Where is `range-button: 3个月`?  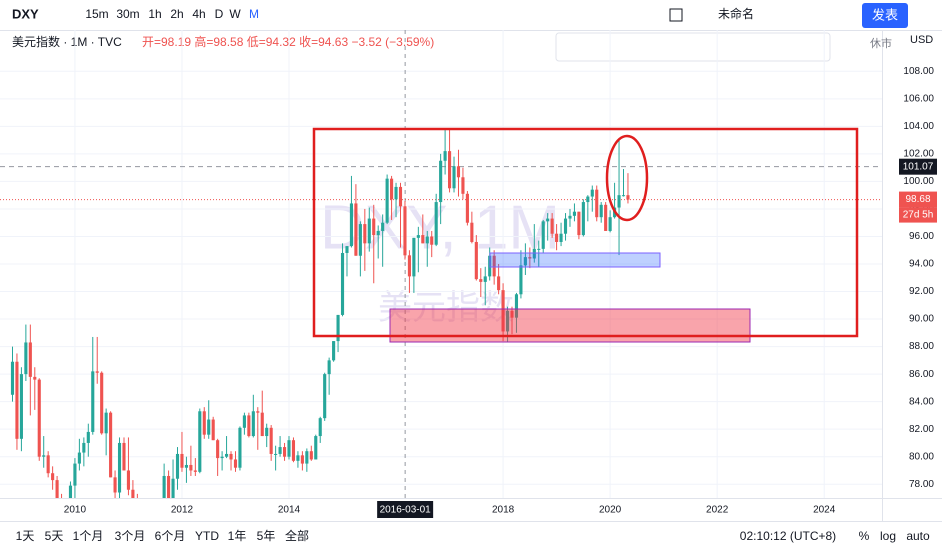 range-button: 3个月 is located at coordinates (130, 536).